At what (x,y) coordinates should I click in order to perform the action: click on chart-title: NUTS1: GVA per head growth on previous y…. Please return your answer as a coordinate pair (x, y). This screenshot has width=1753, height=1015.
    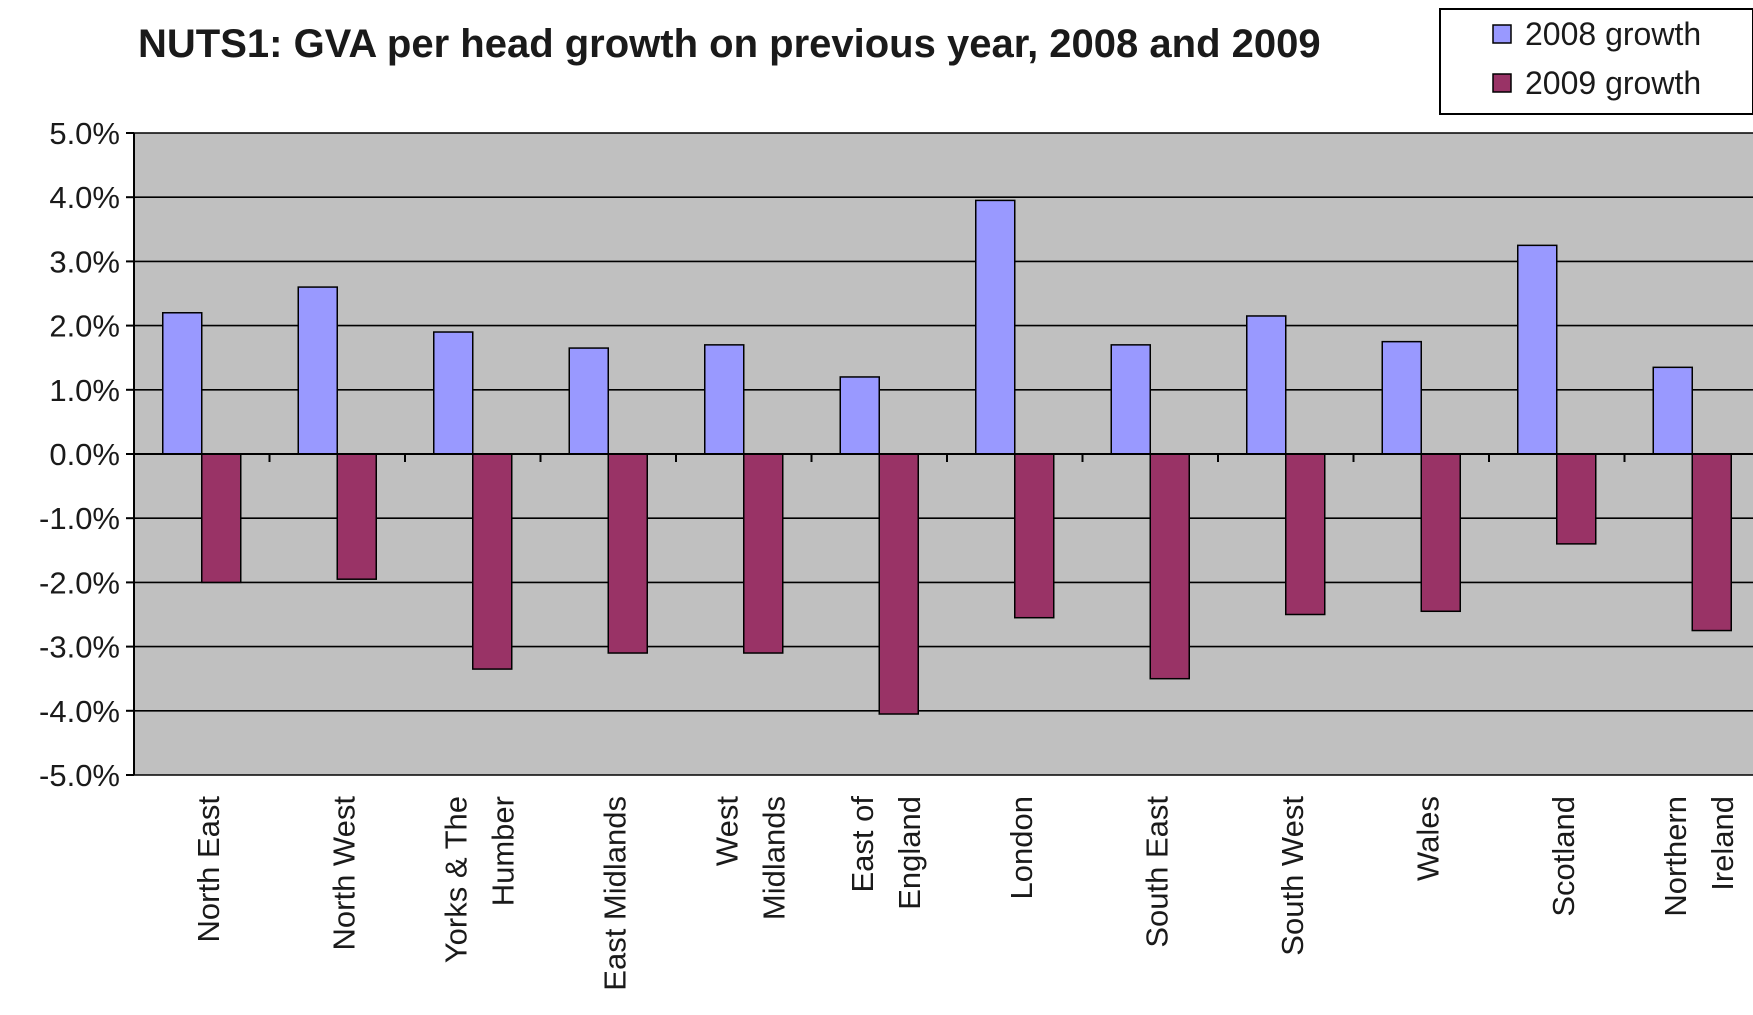
    Looking at the image, I should click on (729, 44).